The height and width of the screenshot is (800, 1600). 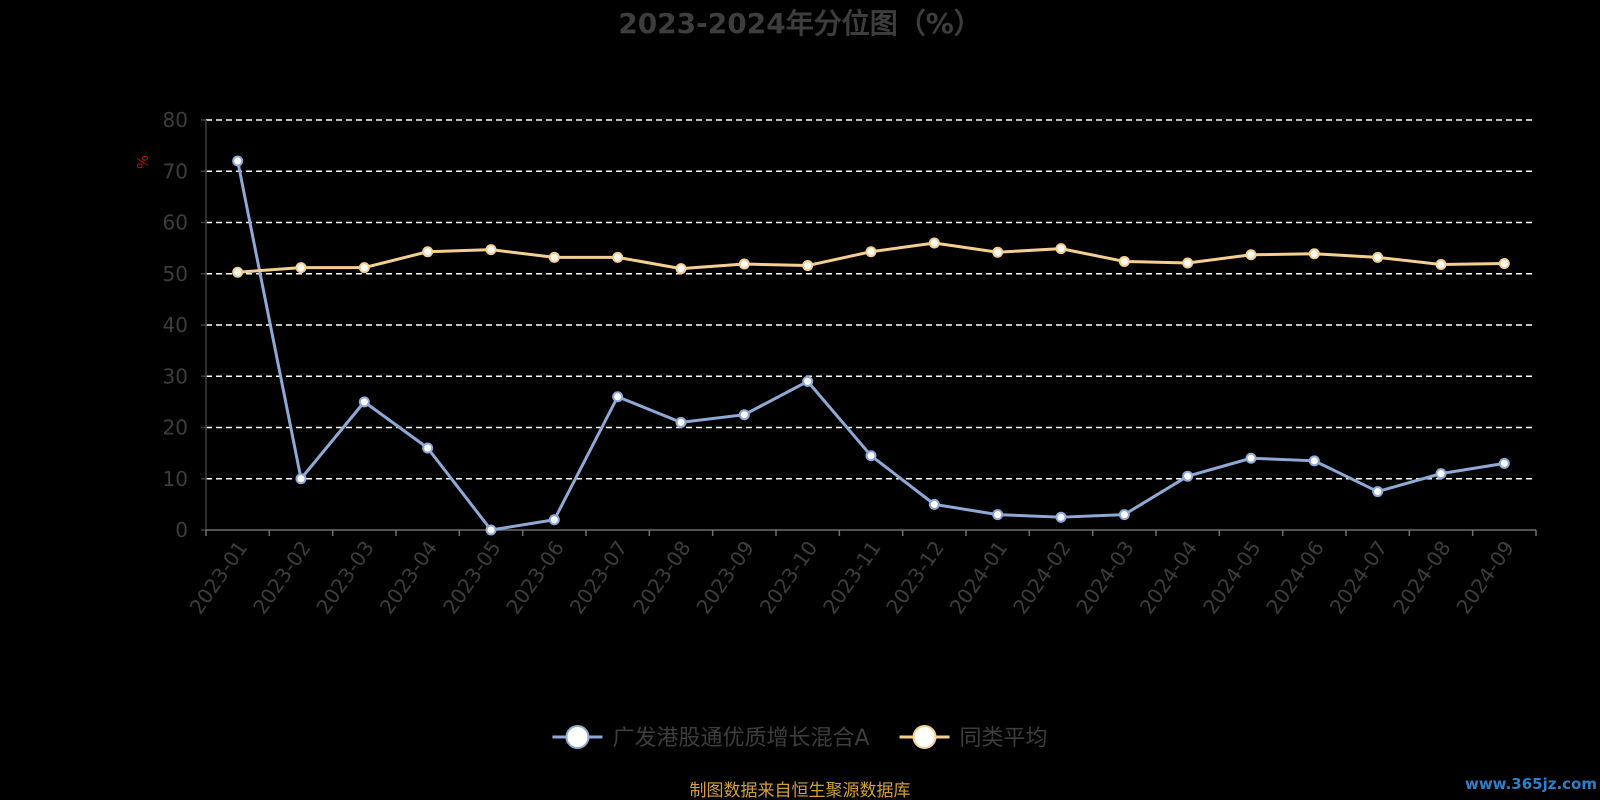 What do you see at coordinates (282, 577) in the screenshot?
I see `x-tick-label: 2023-02` at bounding box center [282, 577].